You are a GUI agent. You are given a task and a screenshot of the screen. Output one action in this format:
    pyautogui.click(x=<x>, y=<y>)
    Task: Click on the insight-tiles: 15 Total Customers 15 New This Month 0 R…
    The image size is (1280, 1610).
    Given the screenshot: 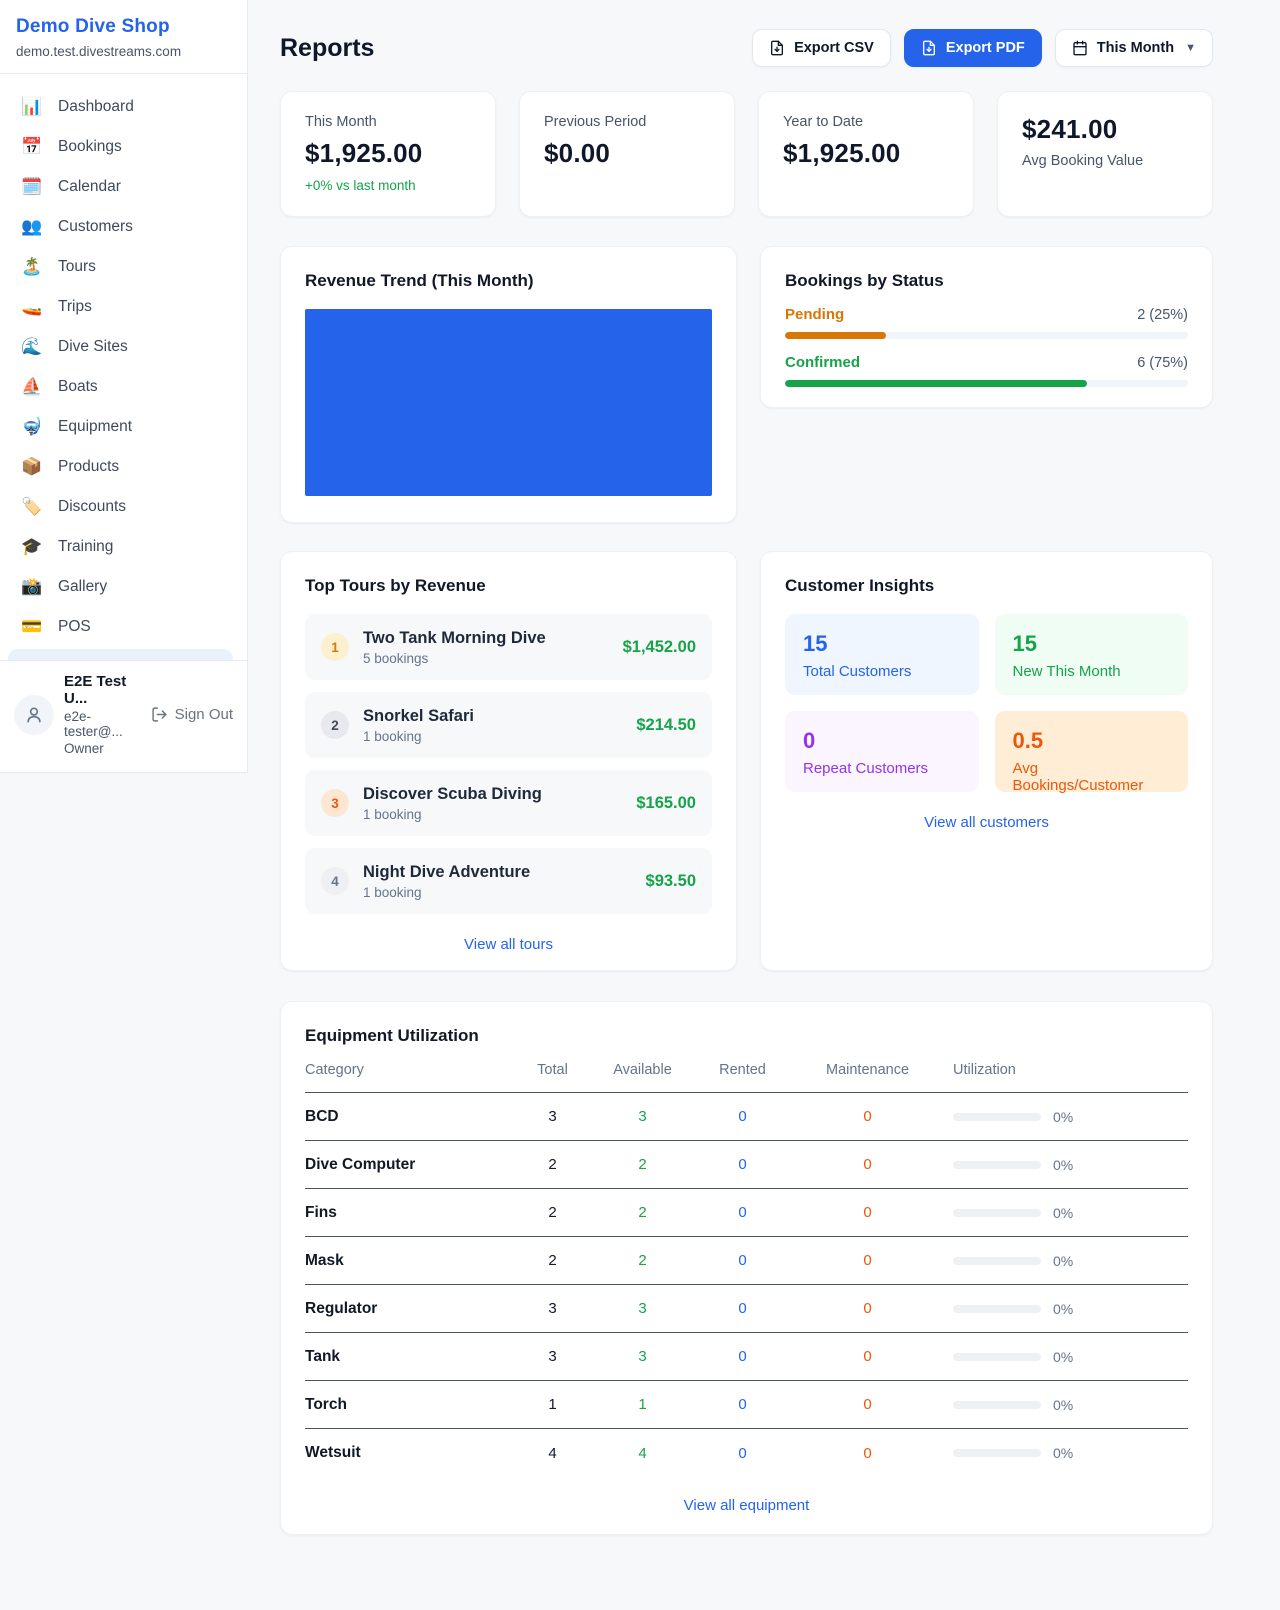 What is the action you would take?
    pyautogui.click(x=986, y=704)
    